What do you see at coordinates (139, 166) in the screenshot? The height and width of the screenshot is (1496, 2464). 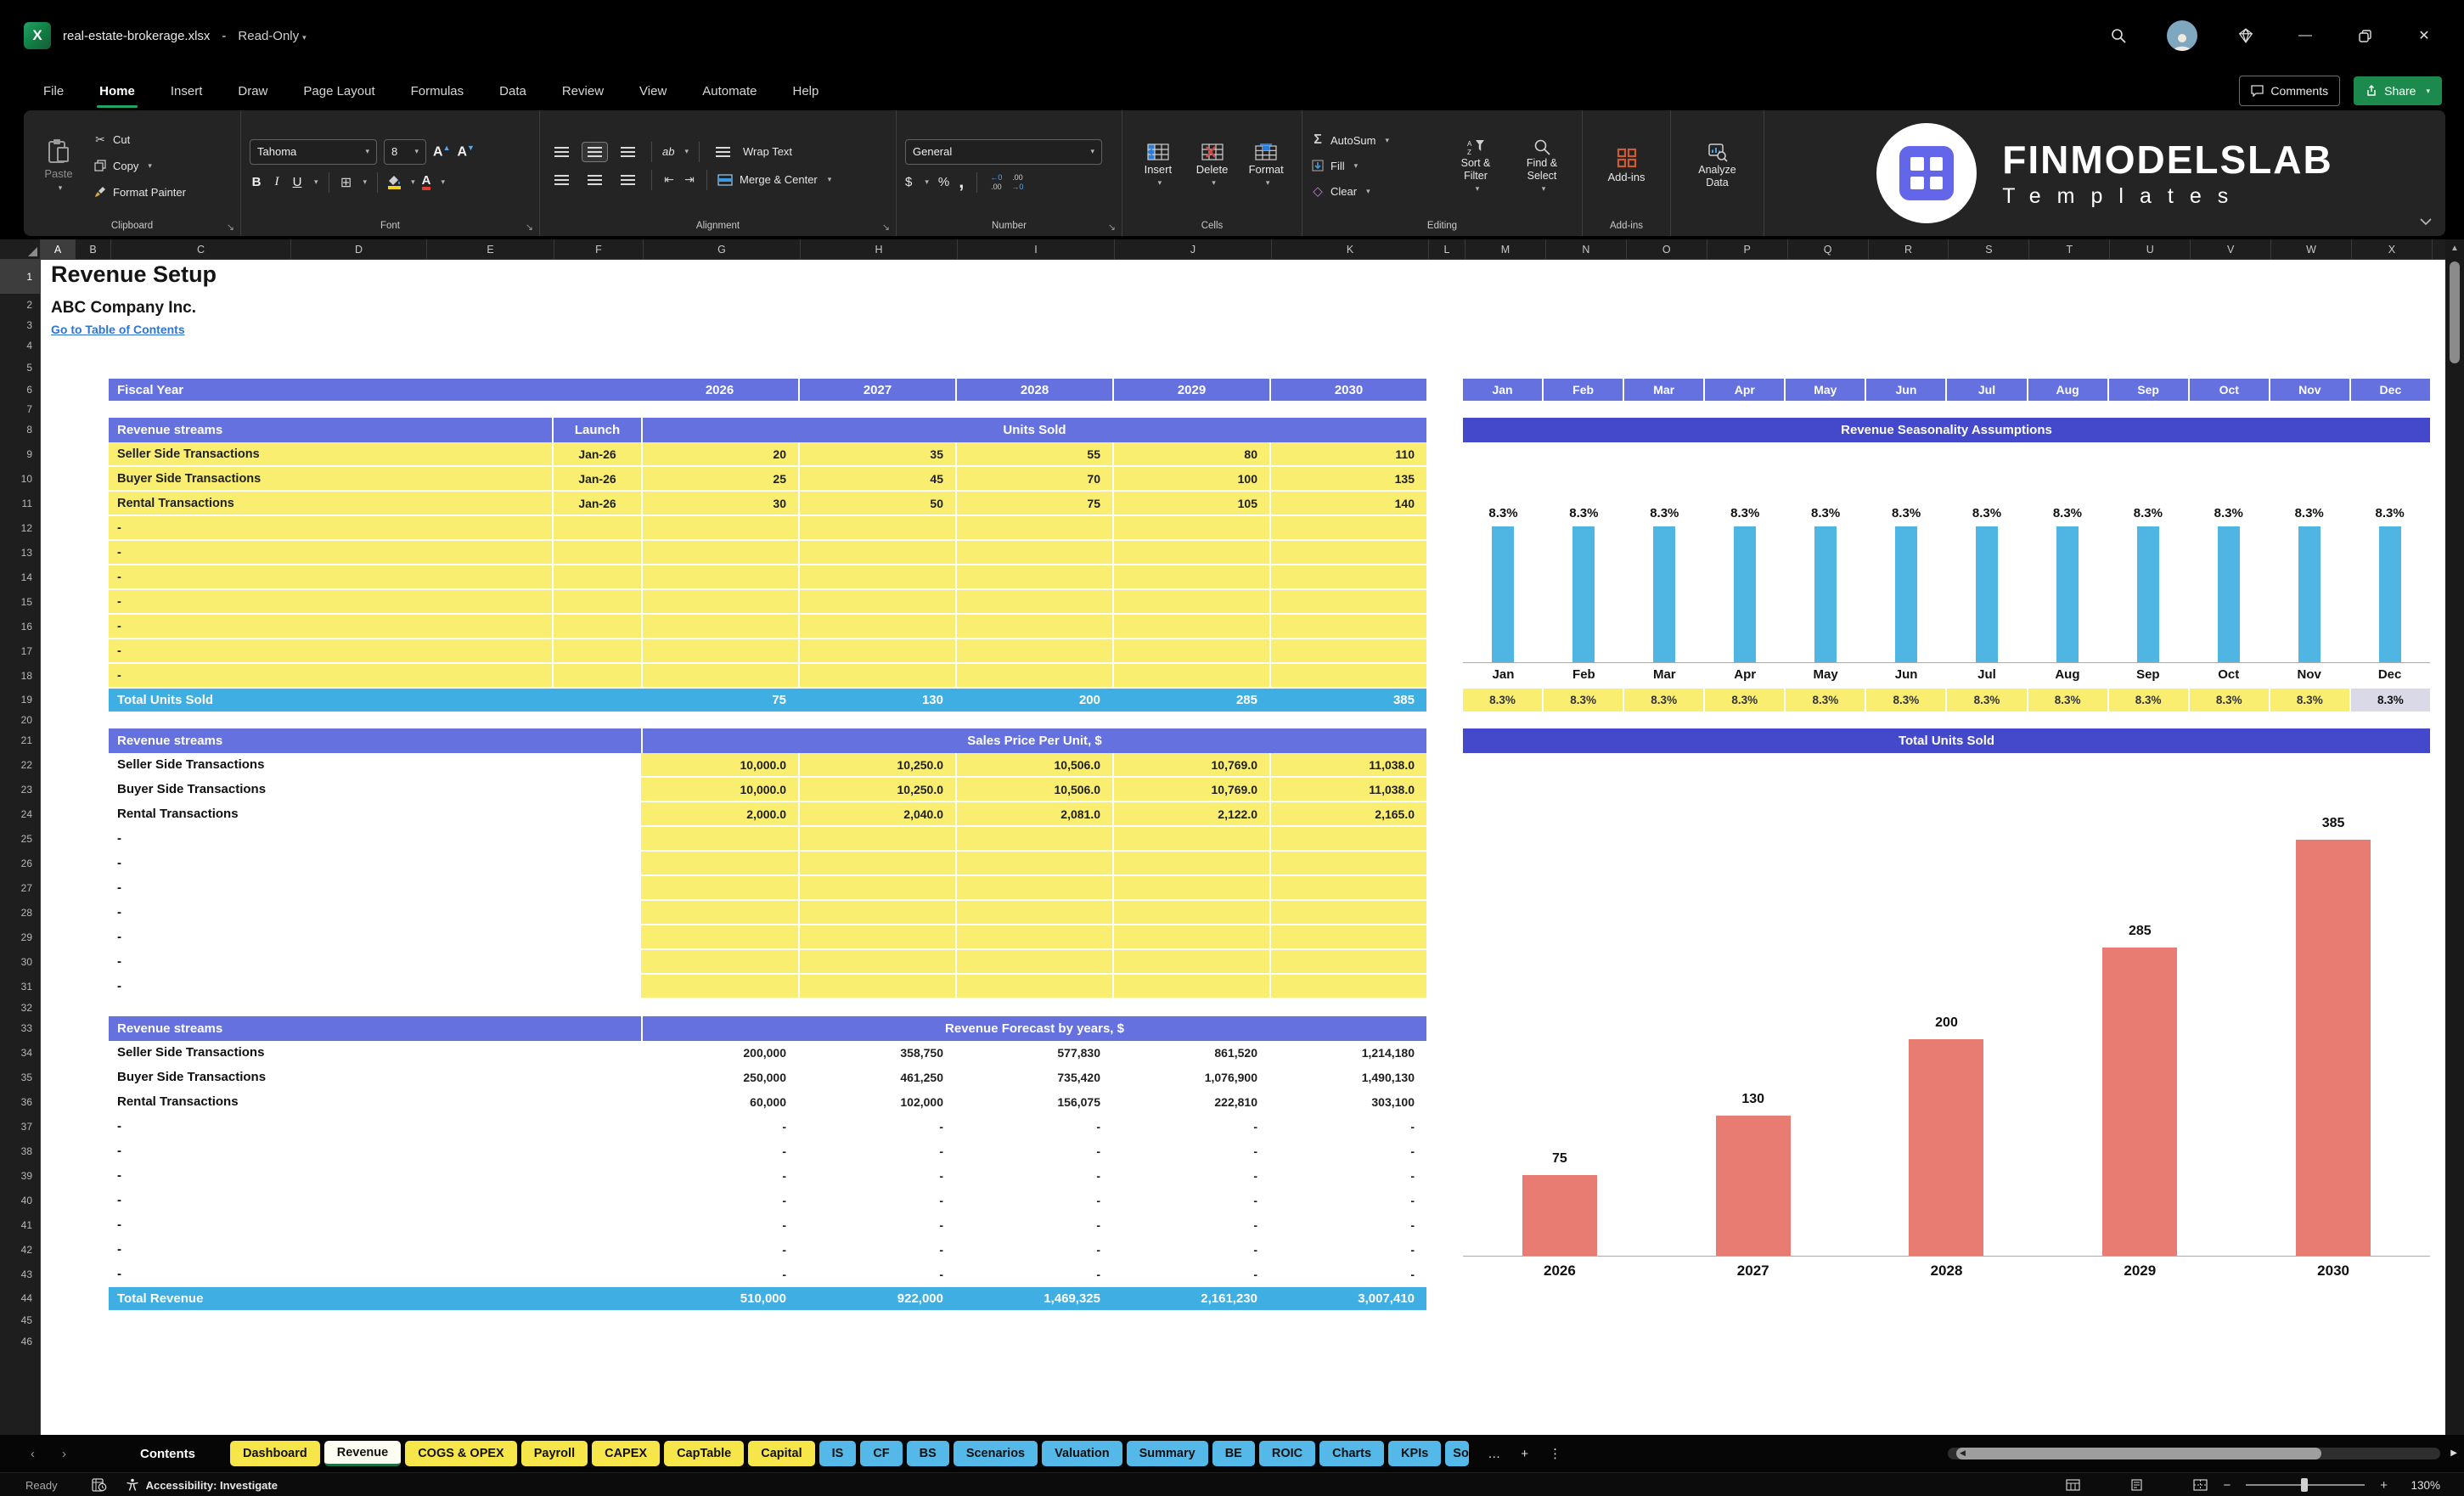 I see `copy-button: Copy ▾` at bounding box center [139, 166].